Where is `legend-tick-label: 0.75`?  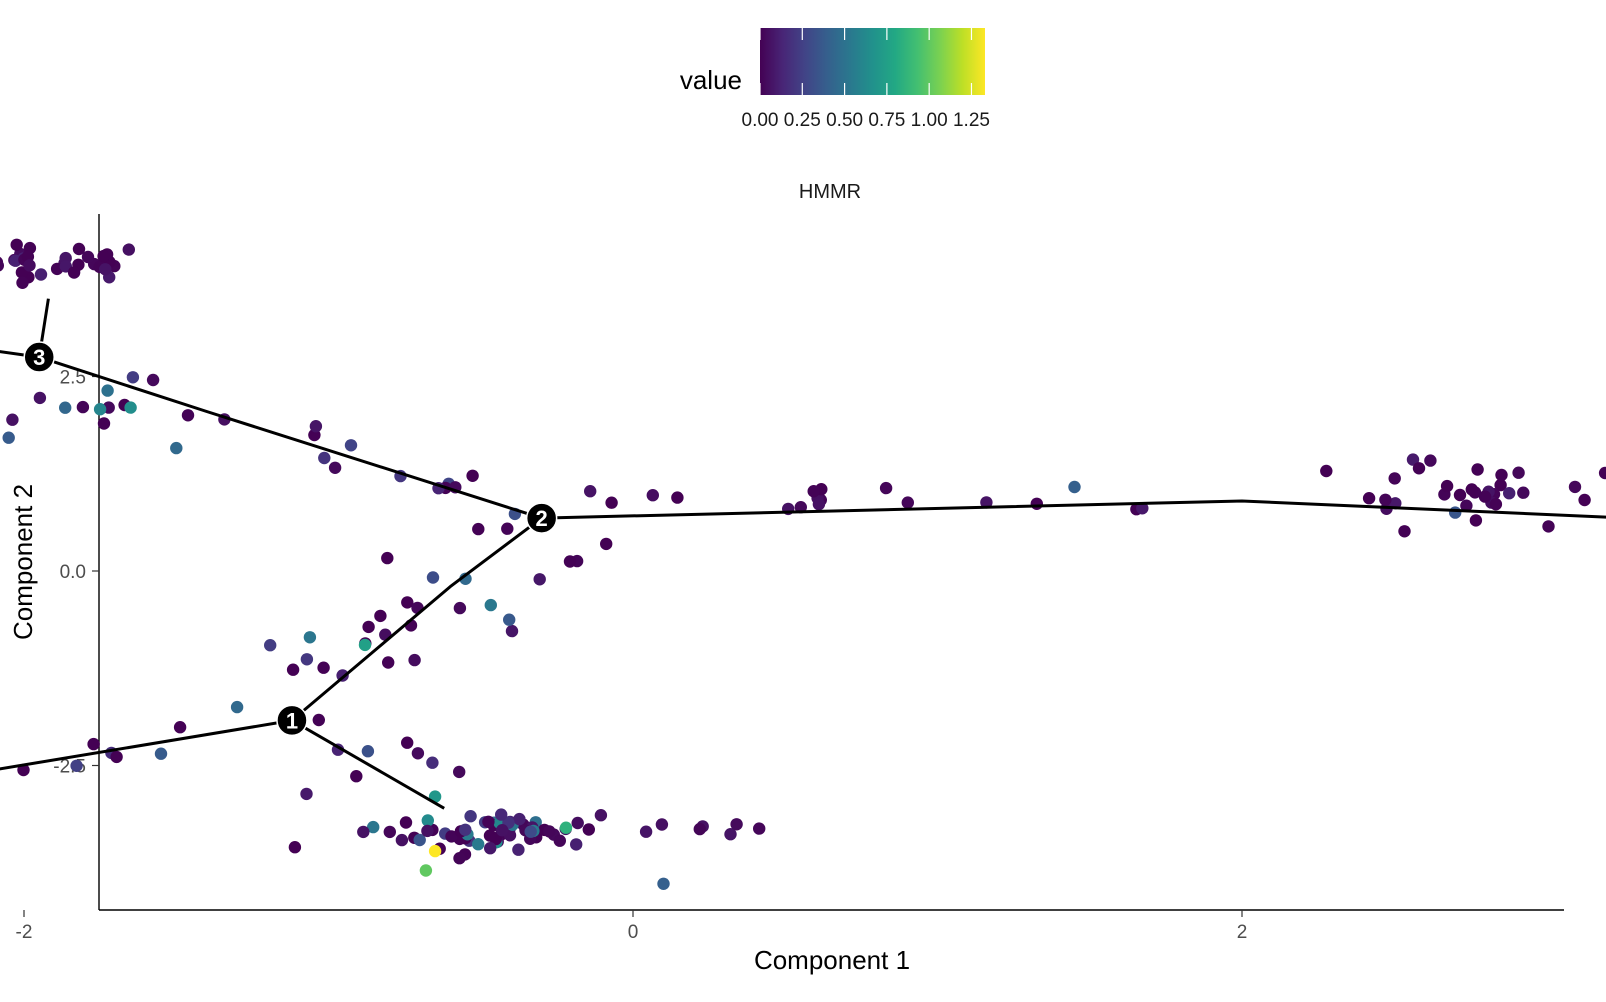
legend-tick-label: 0.75 is located at coordinates (886, 120).